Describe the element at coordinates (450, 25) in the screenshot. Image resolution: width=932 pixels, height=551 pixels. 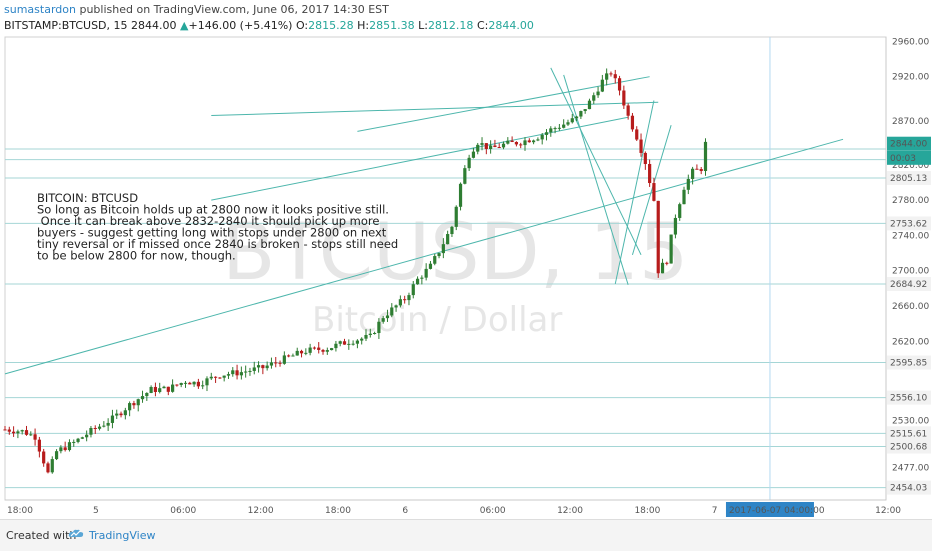
I see `low-value: 2812.18` at that location.